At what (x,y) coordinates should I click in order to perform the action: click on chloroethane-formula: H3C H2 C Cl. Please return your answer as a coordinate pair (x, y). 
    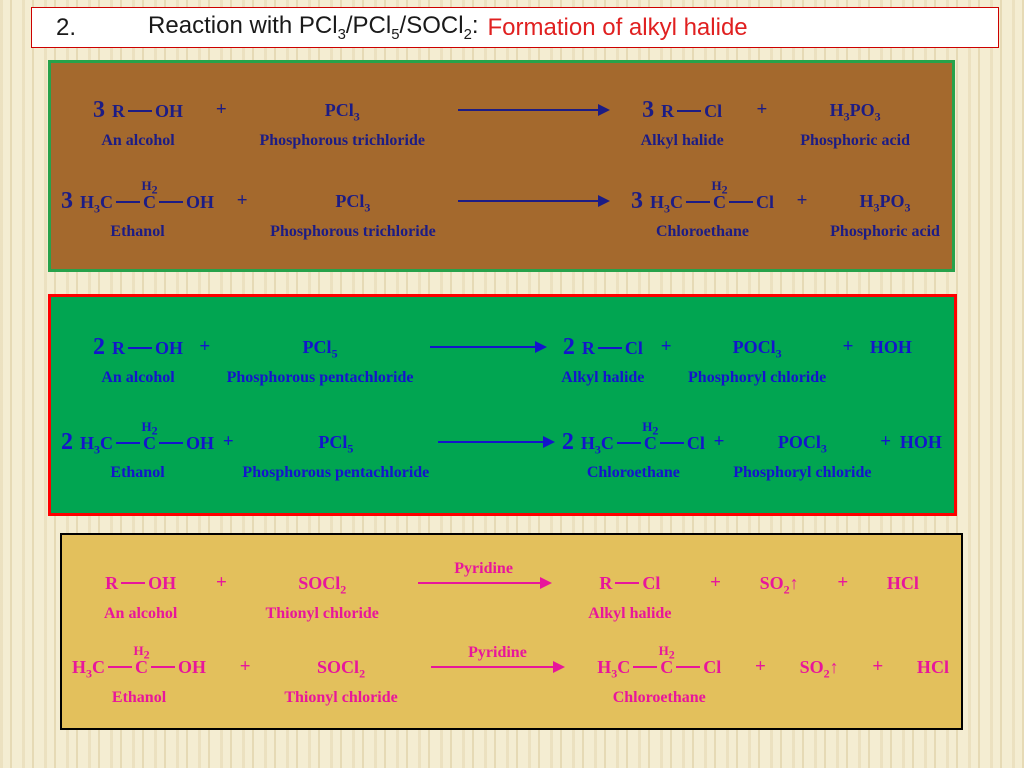
    Looking at the image, I should click on (659, 663).